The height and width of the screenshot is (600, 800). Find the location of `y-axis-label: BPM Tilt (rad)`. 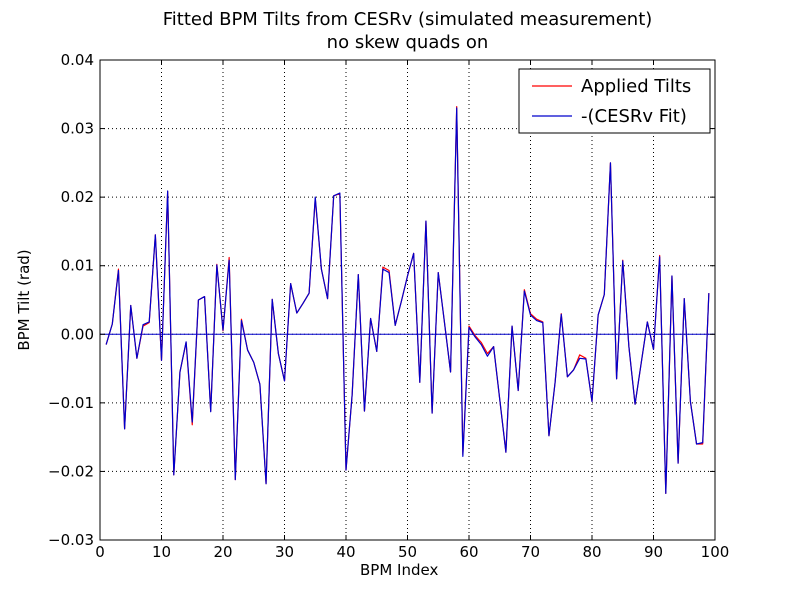

y-axis-label: BPM Tilt (rad) is located at coordinates (24, 300).